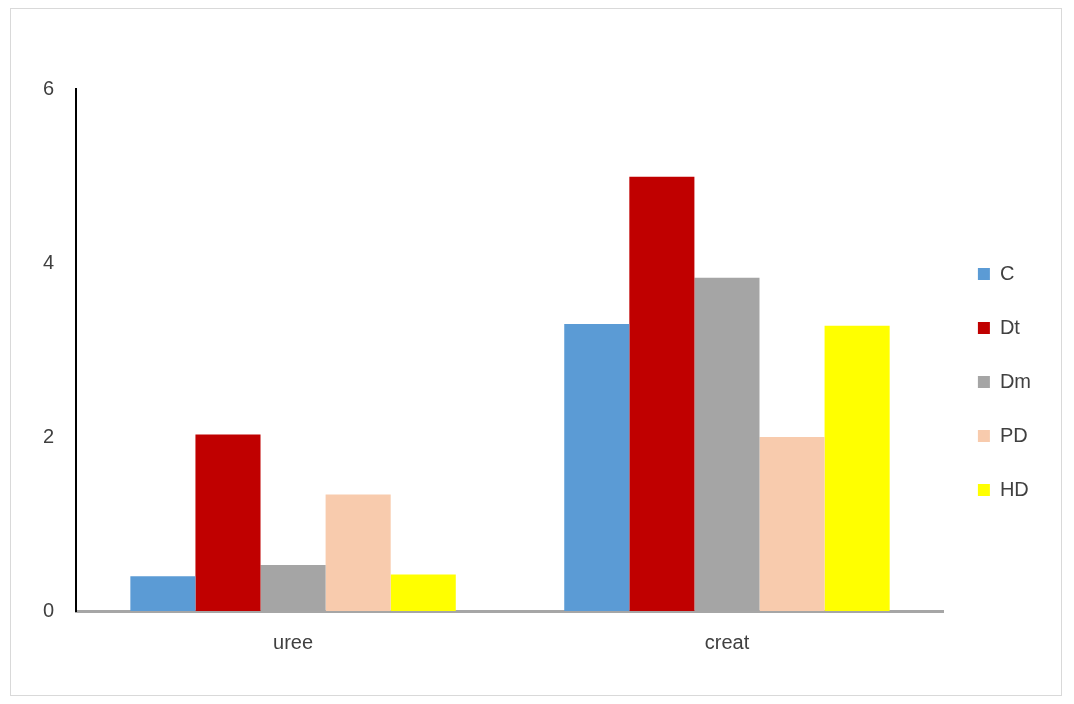  What do you see at coordinates (49, 261) in the screenshot?
I see `y-tick-label: 4` at bounding box center [49, 261].